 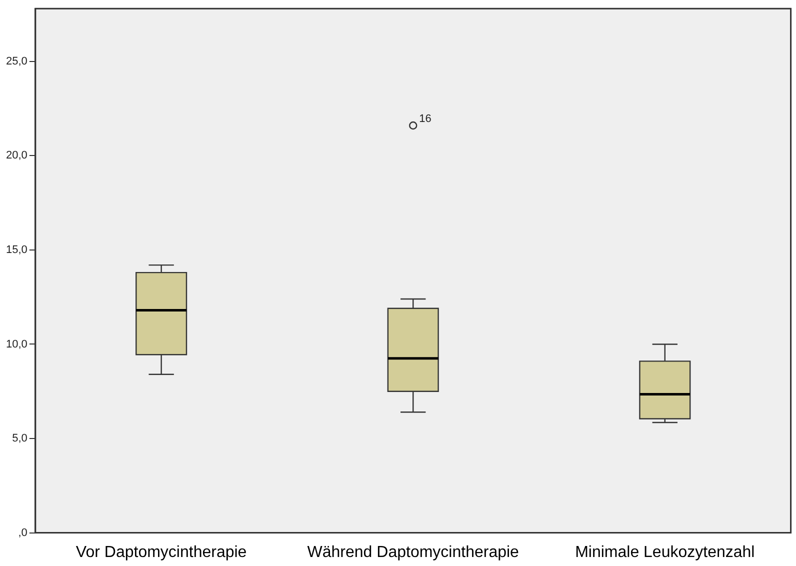 What do you see at coordinates (161, 552) in the screenshot?
I see `x-tick-label: Vor Daptomycintherapie` at bounding box center [161, 552].